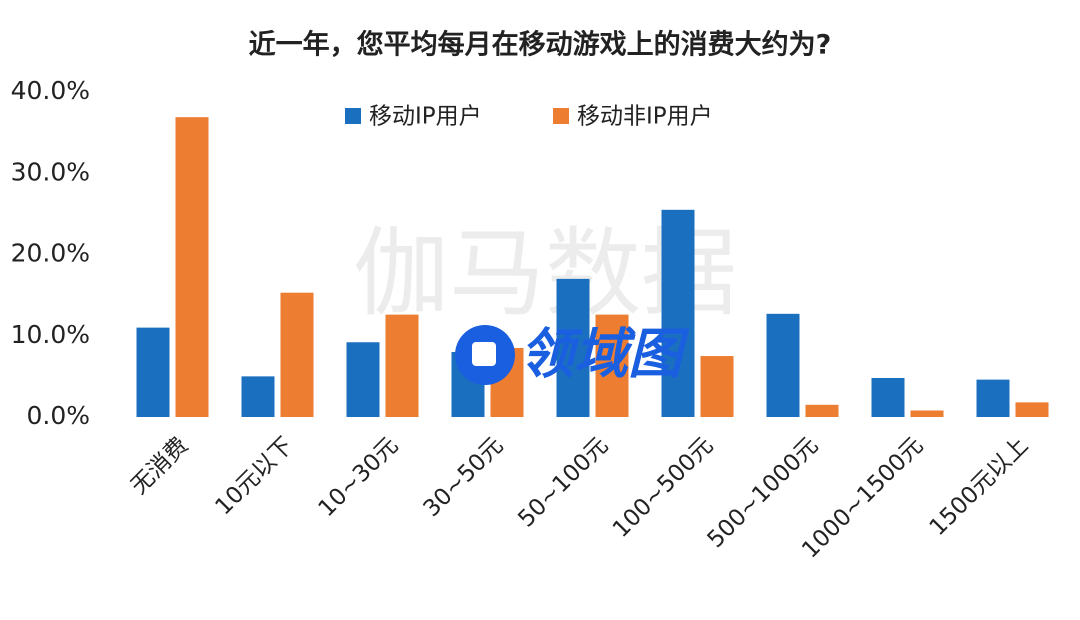  What do you see at coordinates (540, 45) in the screenshot?
I see `chart-title: 近一年，您平均每月在移动游戏上的消费大约为?` at bounding box center [540, 45].